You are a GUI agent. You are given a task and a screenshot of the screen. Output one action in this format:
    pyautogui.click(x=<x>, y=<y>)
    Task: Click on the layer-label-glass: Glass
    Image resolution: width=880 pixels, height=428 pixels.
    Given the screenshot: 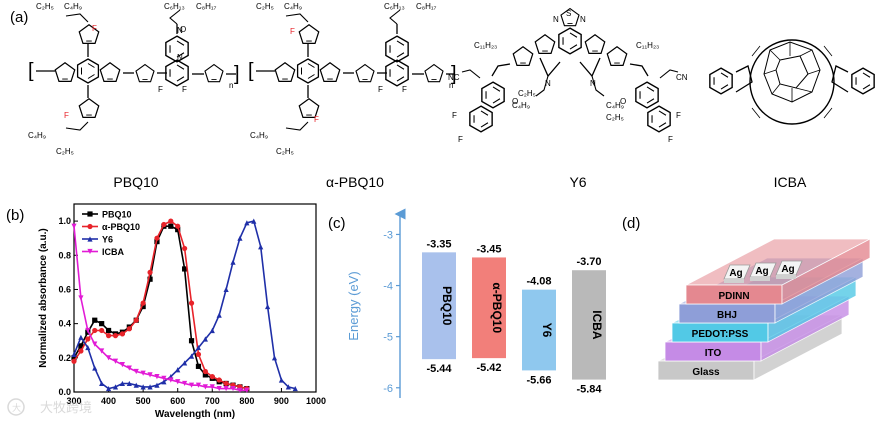 What is the action you would take?
    pyautogui.click(x=706, y=372)
    